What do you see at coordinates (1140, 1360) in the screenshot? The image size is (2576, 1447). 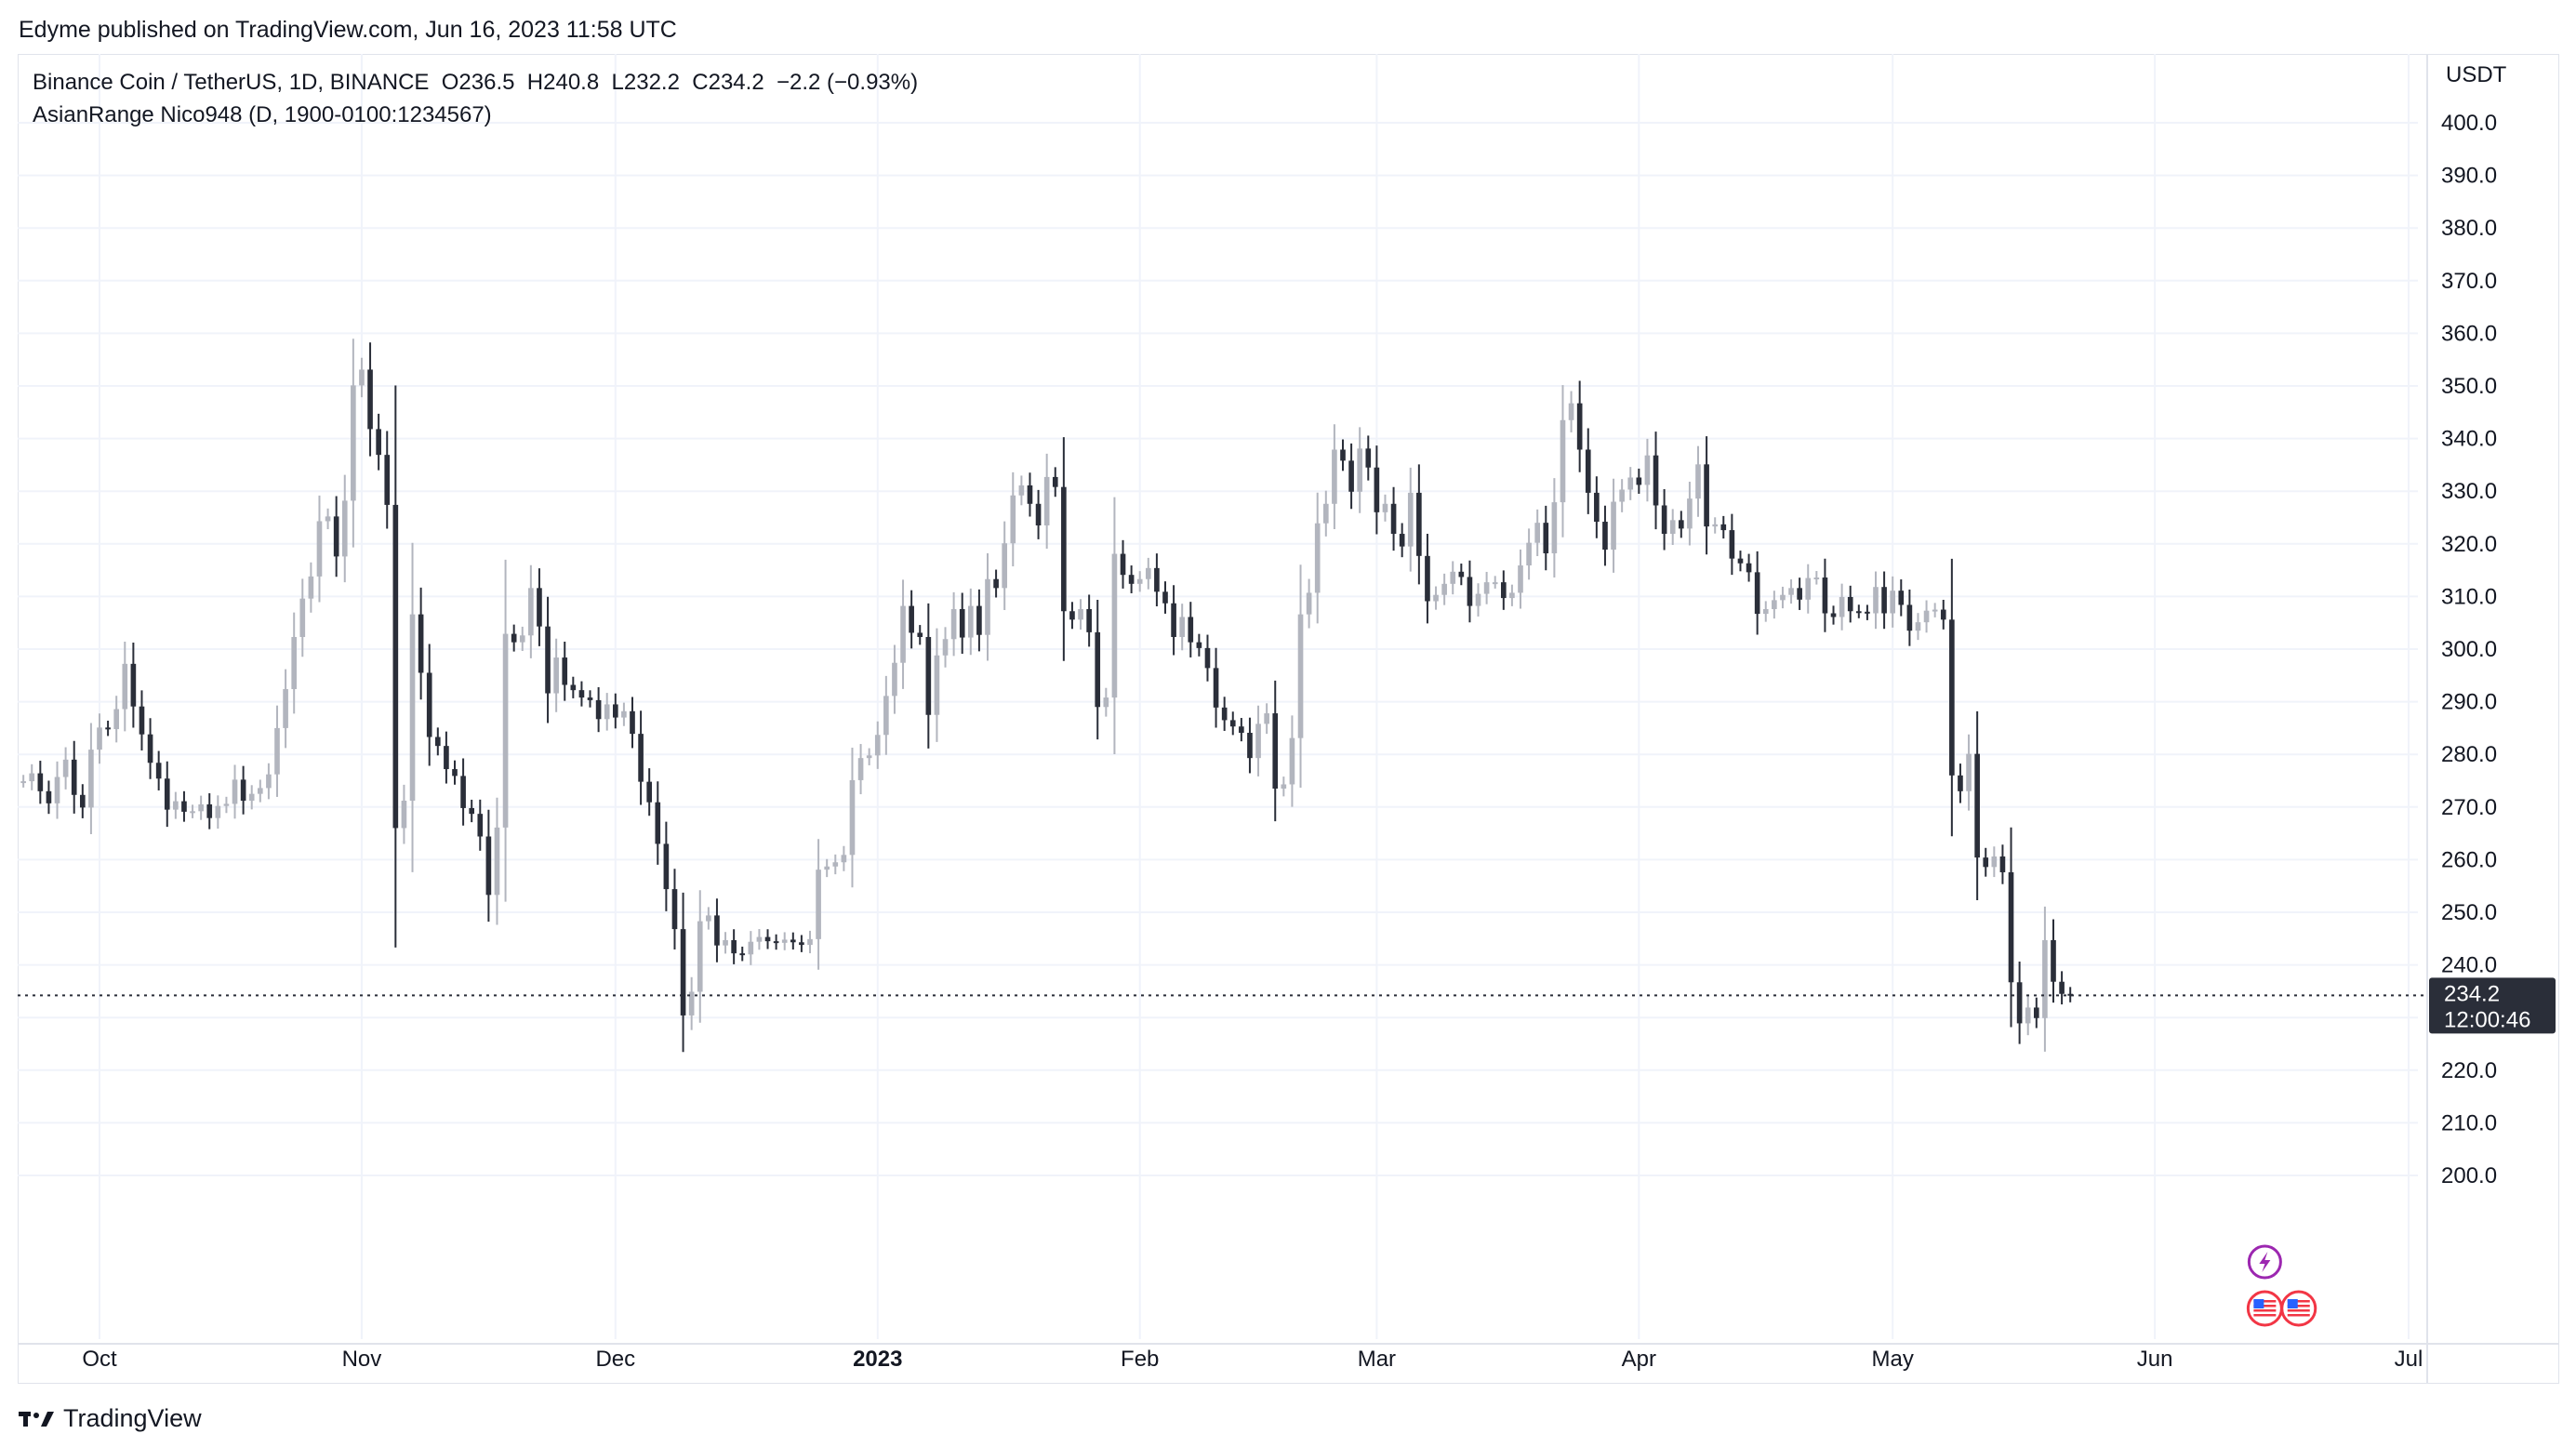 I see `x-tick-label: Feb` at bounding box center [1140, 1360].